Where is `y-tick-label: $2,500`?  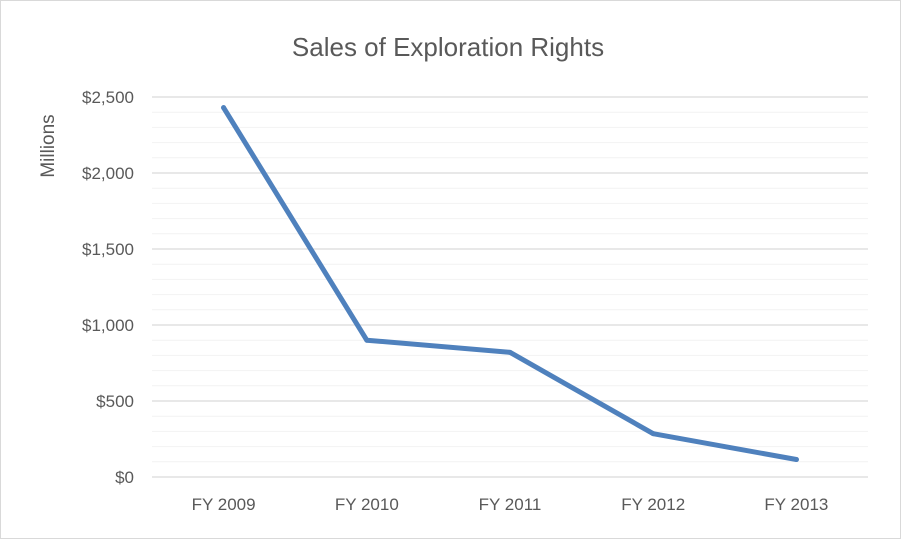
y-tick-label: $2,500 is located at coordinates (108, 97).